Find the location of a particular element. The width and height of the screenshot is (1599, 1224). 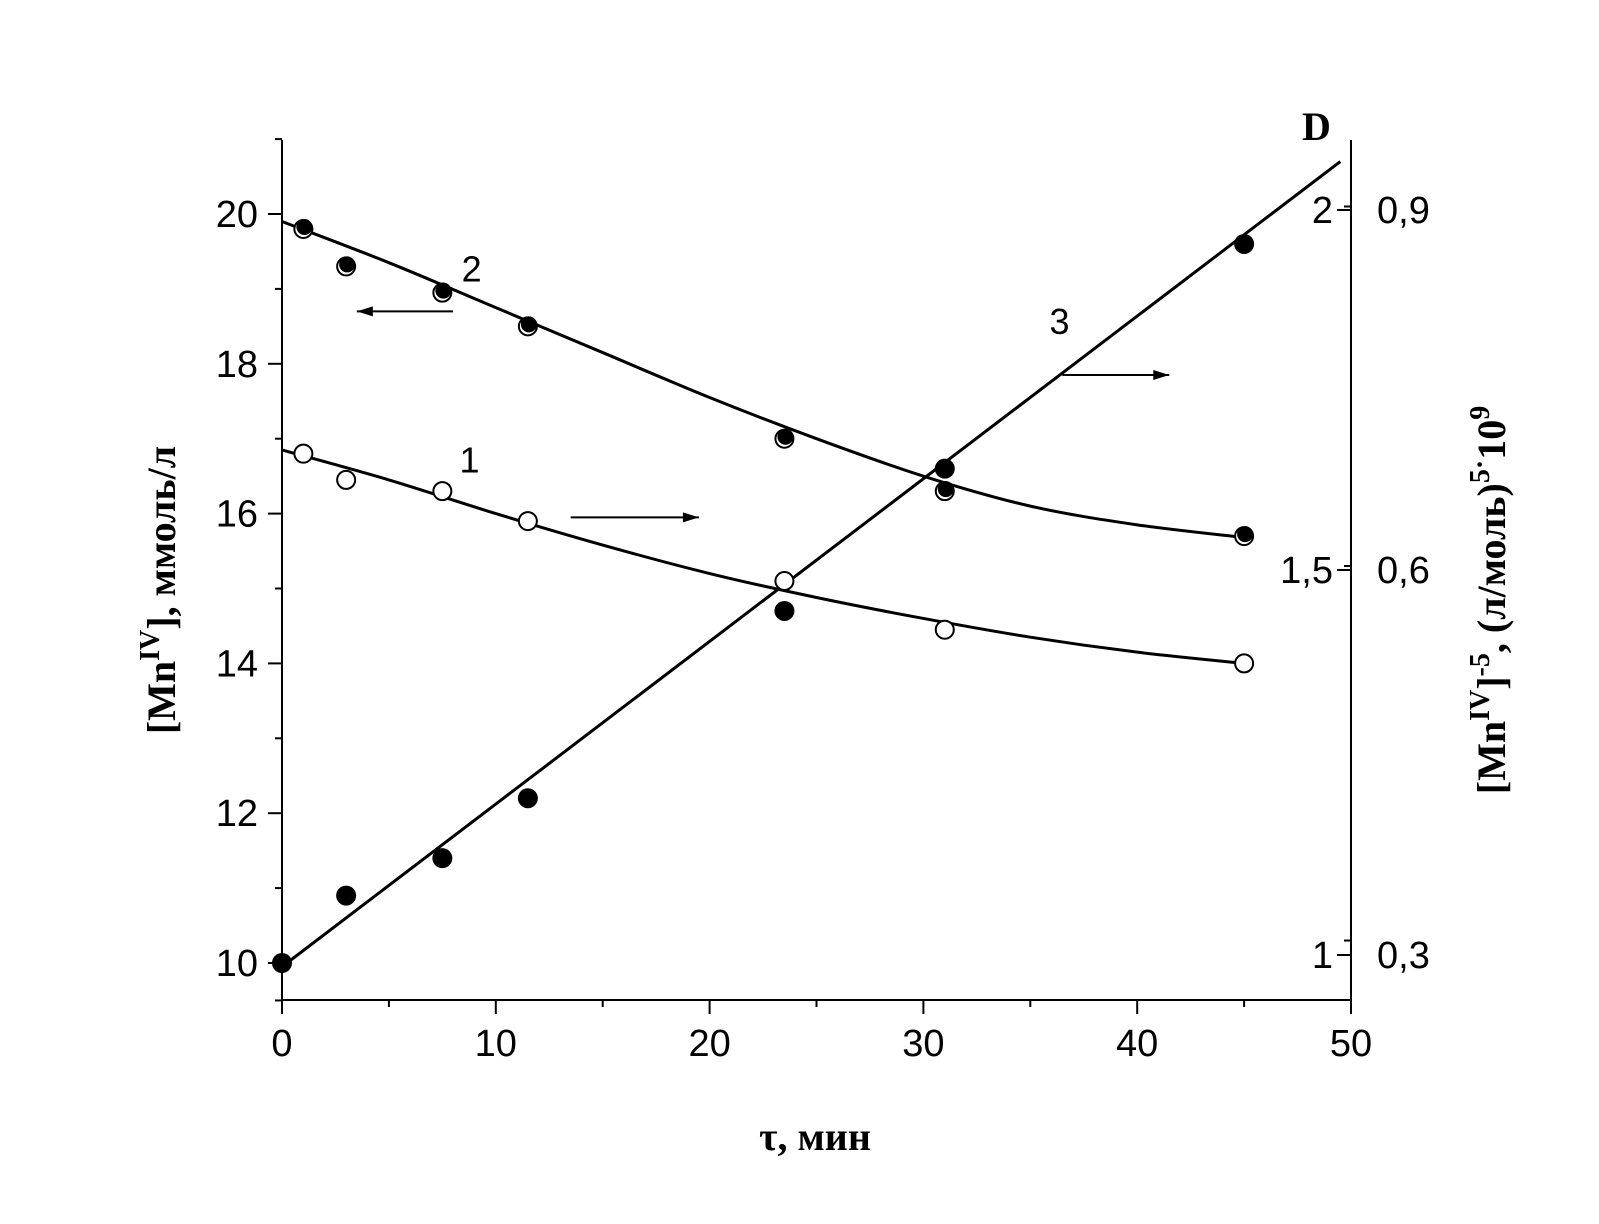

x-tick-label: 30 is located at coordinates (923, 1044).